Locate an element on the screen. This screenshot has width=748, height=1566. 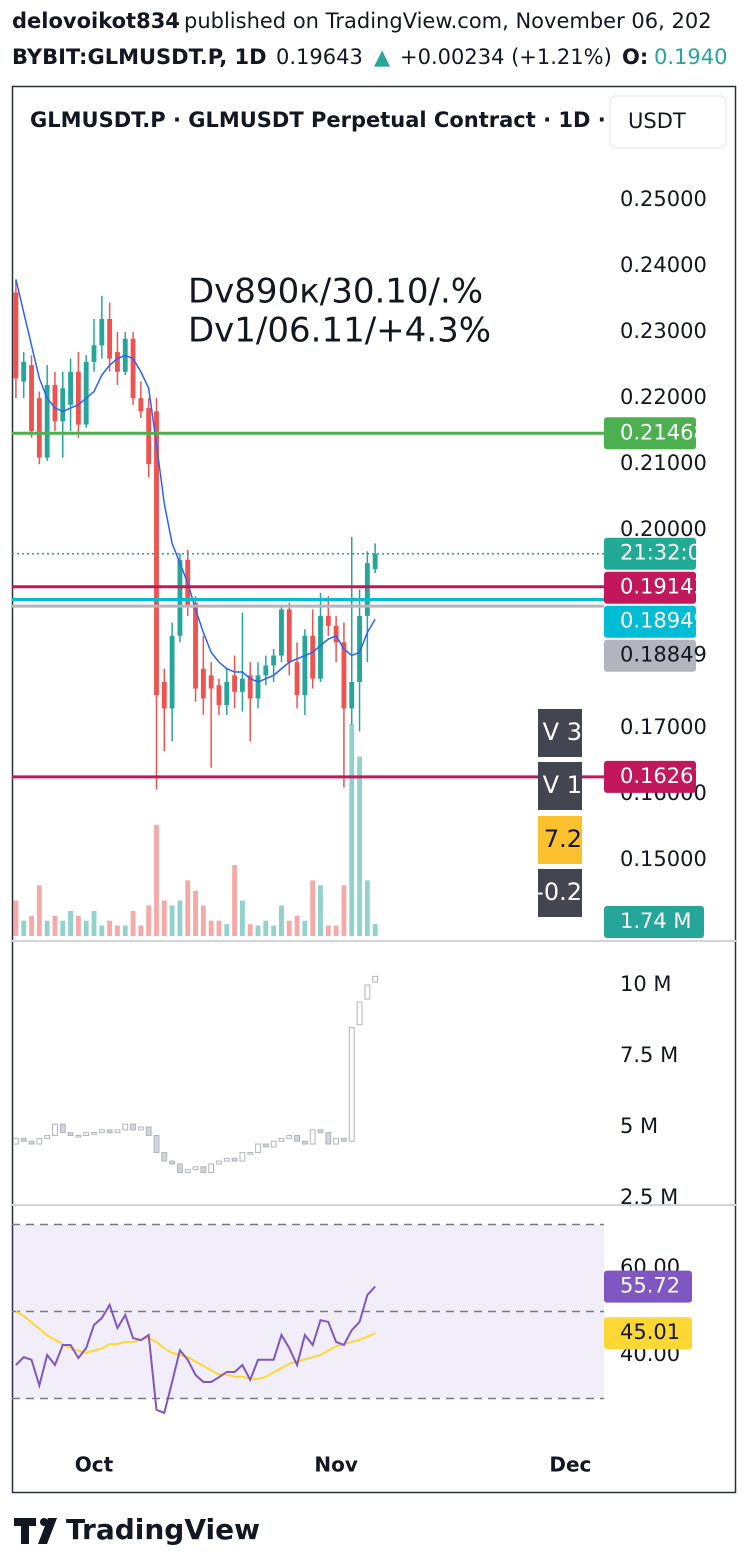
y-tick-label: 2.5 M is located at coordinates (649, 1197).